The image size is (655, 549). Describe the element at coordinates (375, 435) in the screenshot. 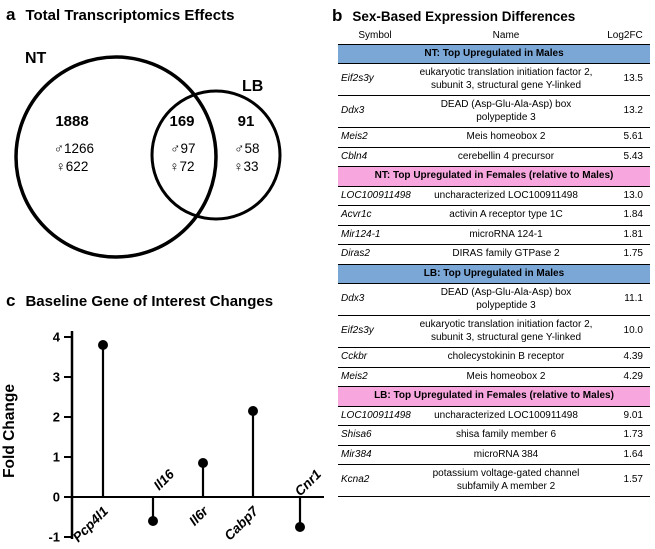

I see `gene-symbol: Shisa6` at that location.